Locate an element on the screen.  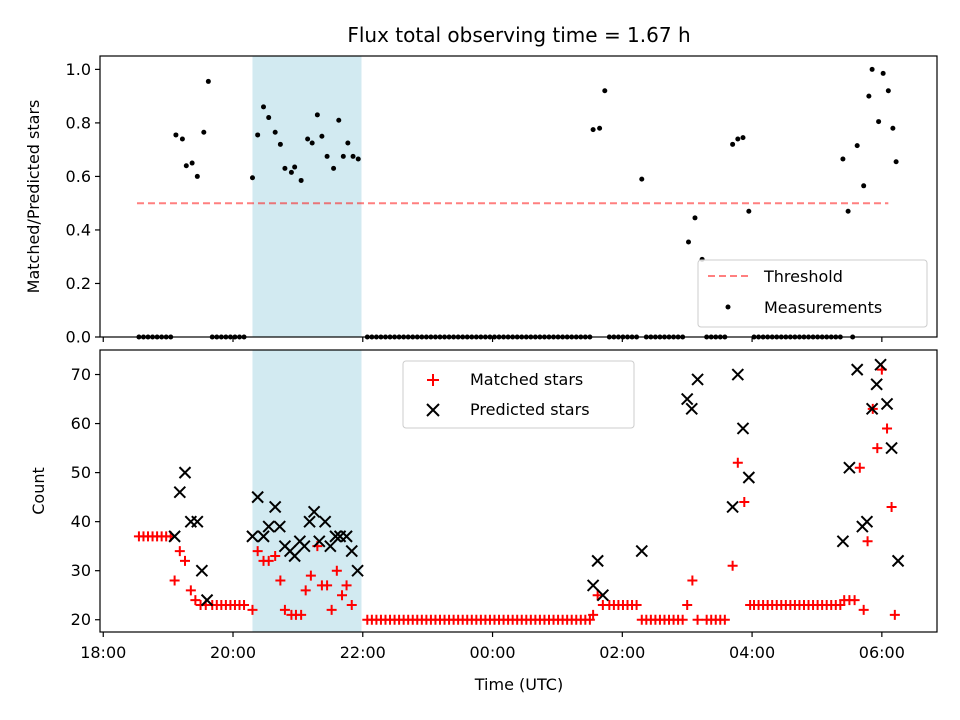
legend-measurements-label: Measurements is located at coordinates (823, 307).